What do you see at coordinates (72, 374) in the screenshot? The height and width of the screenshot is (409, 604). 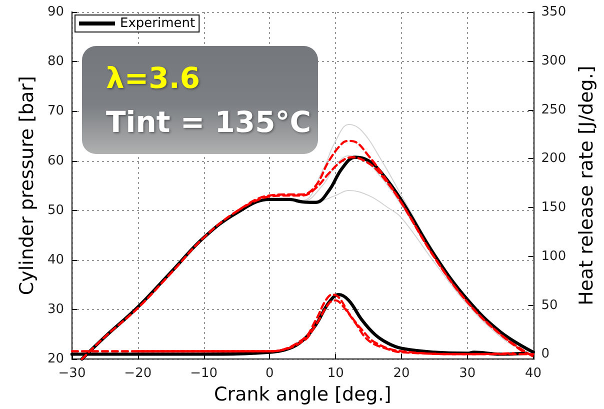 I see `x-tick-label: −30` at bounding box center [72, 374].